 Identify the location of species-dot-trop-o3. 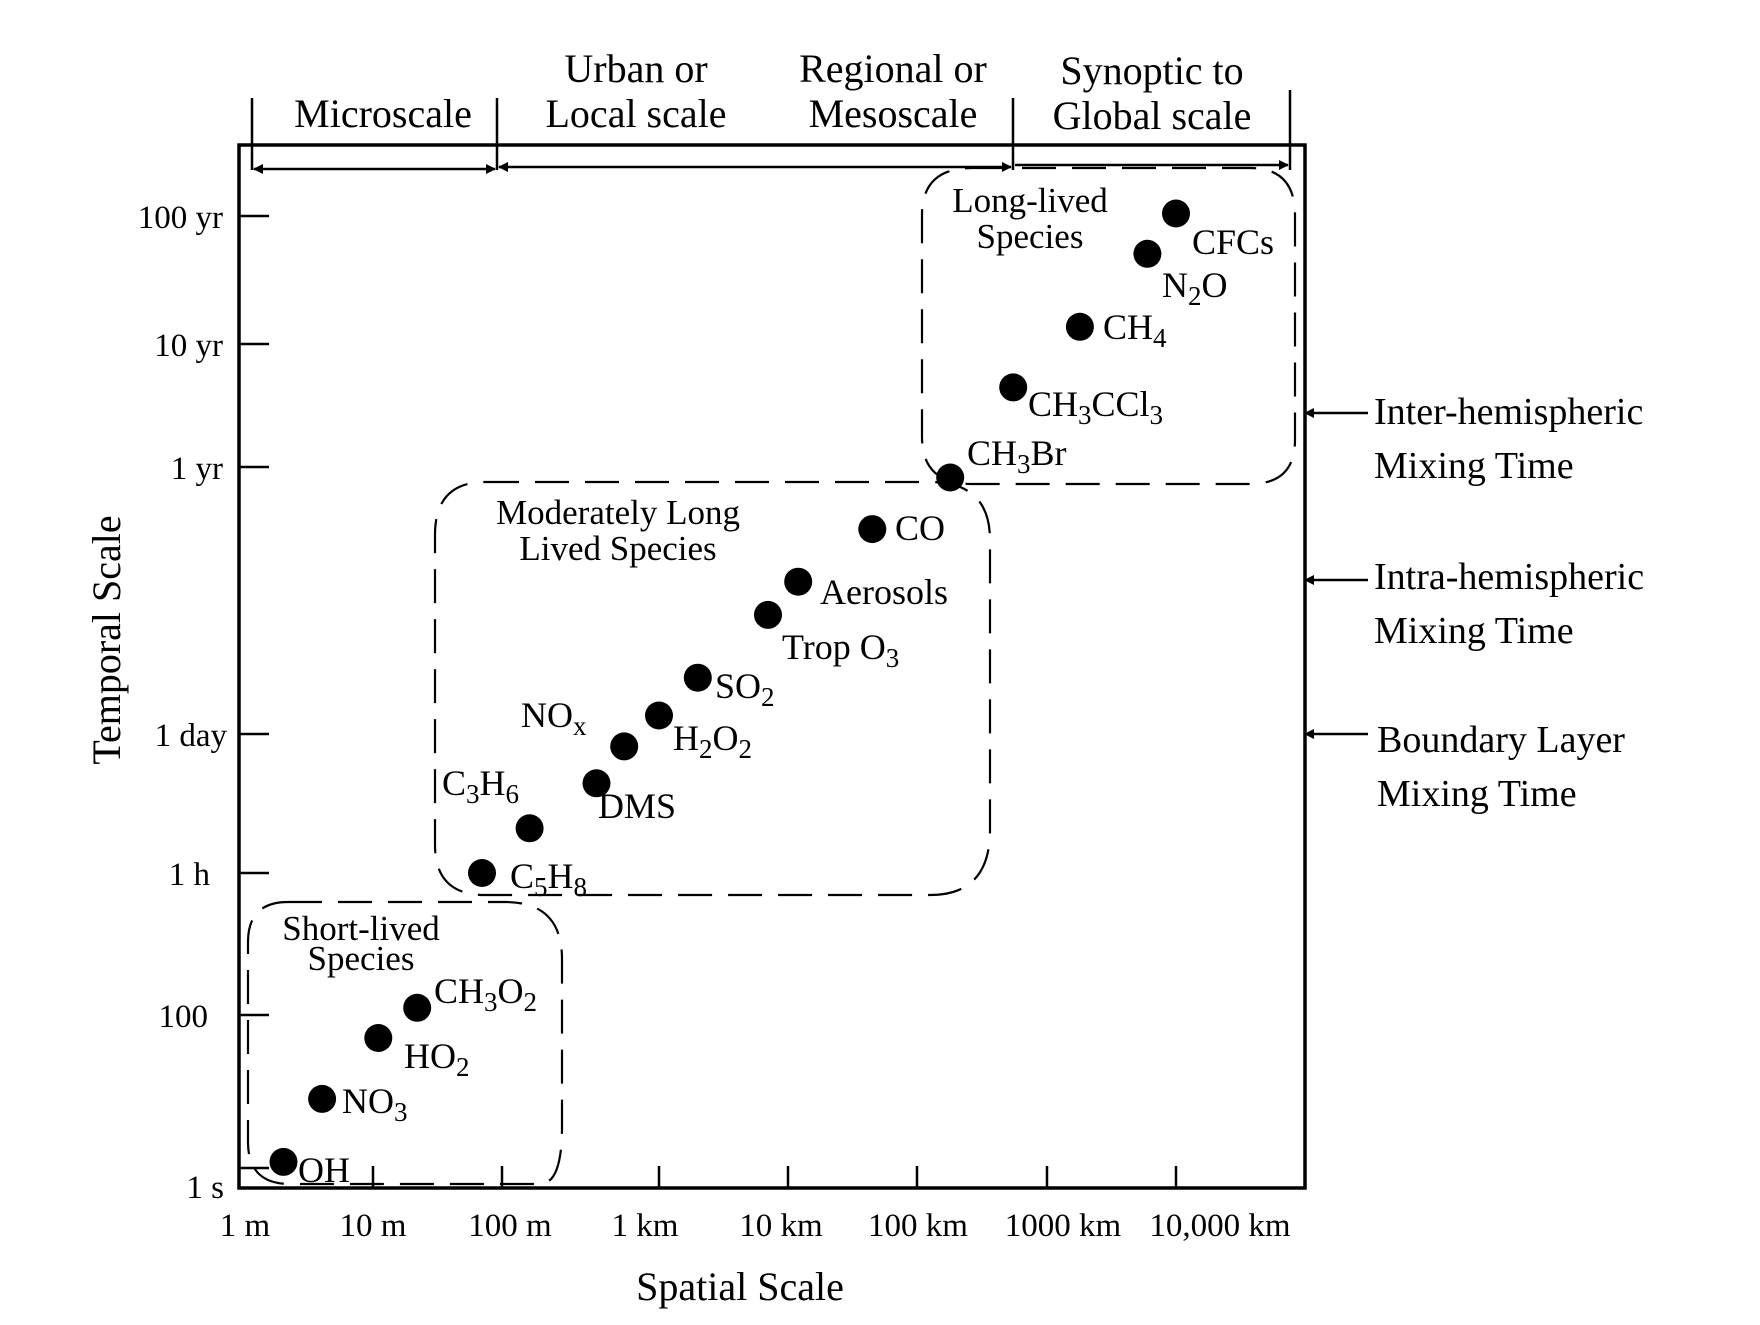
(768, 614).